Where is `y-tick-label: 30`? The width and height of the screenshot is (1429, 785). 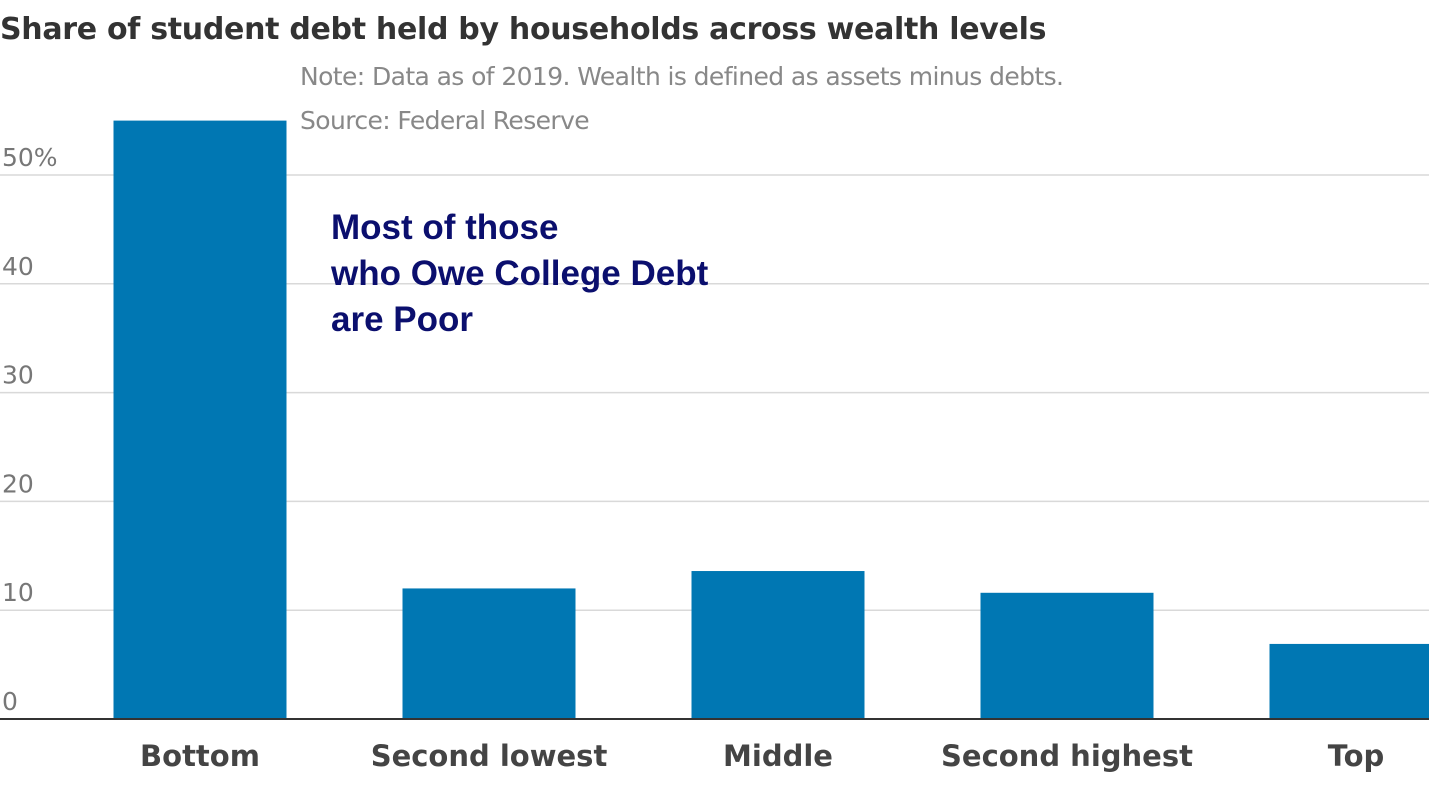 y-tick-label: 30 is located at coordinates (18, 375).